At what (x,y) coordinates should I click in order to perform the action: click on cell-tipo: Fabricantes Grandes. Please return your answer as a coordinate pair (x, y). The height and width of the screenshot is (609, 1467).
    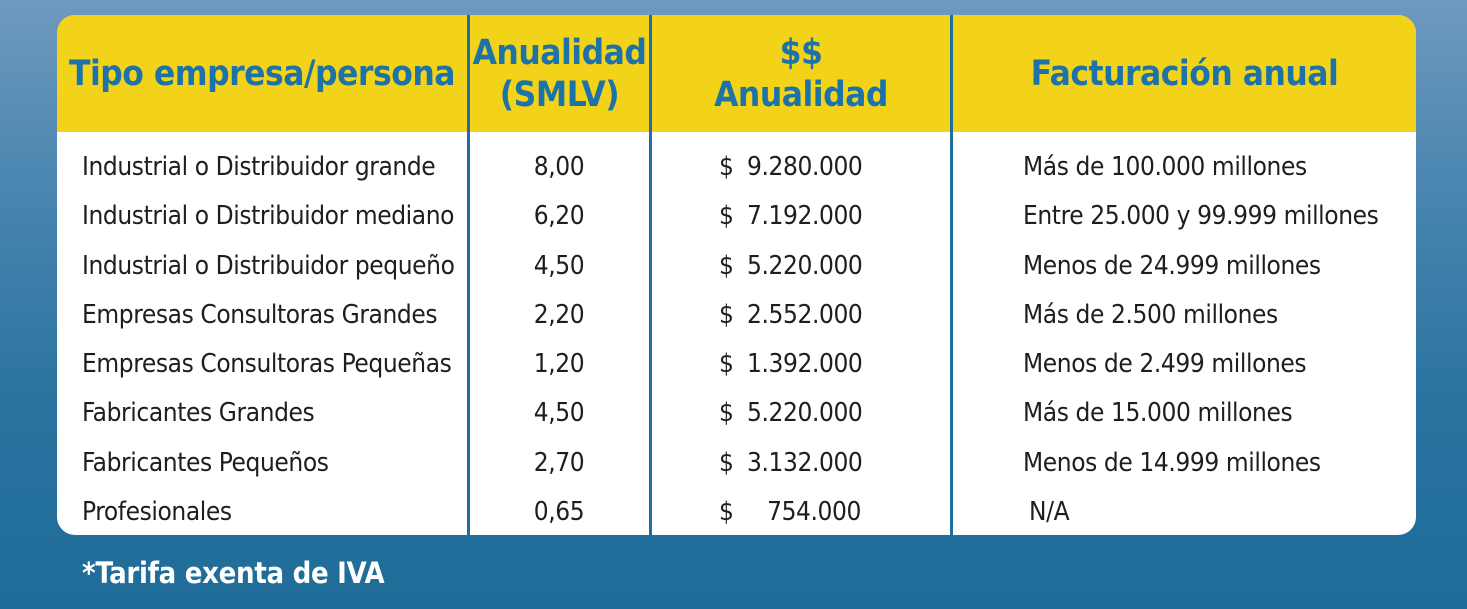
    Looking at the image, I should click on (198, 413).